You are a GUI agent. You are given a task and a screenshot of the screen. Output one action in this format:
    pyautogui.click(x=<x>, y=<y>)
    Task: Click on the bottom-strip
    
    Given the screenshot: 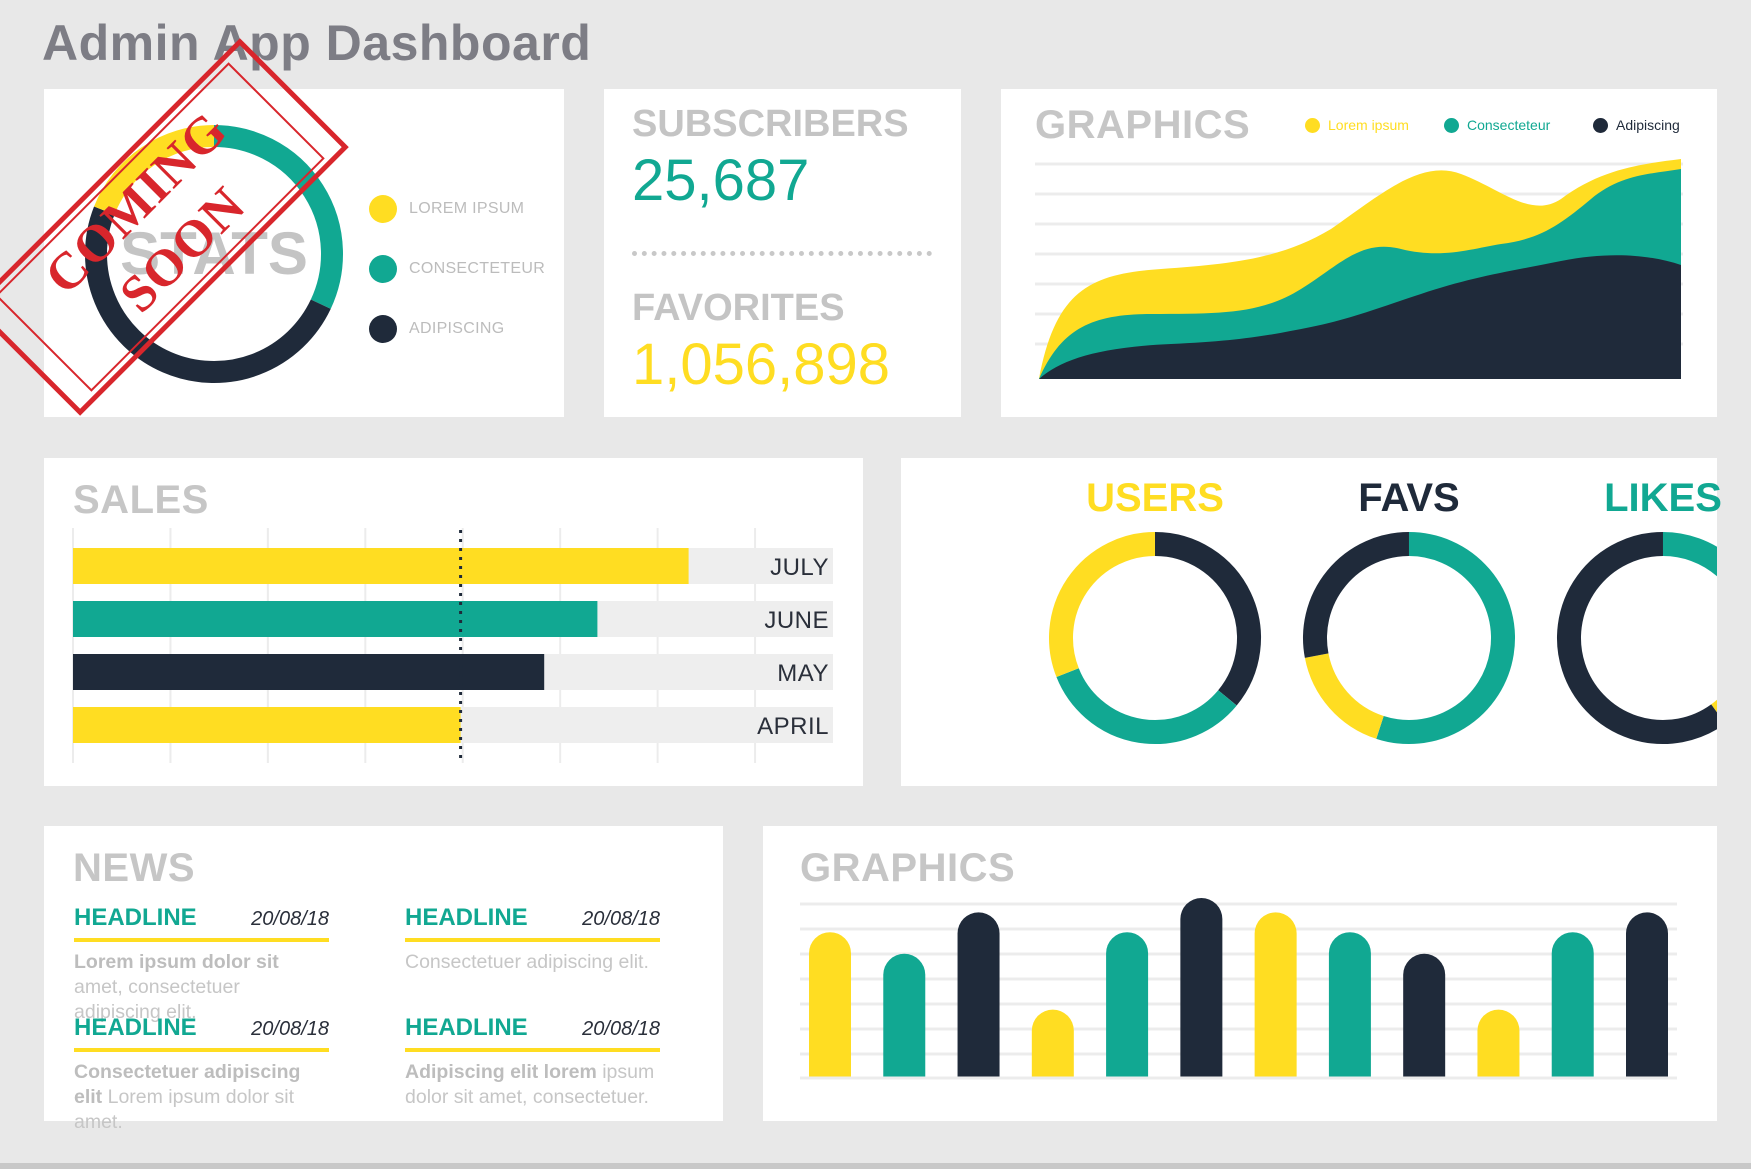 What is the action you would take?
    pyautogui.click(x=875, y=1166)
    